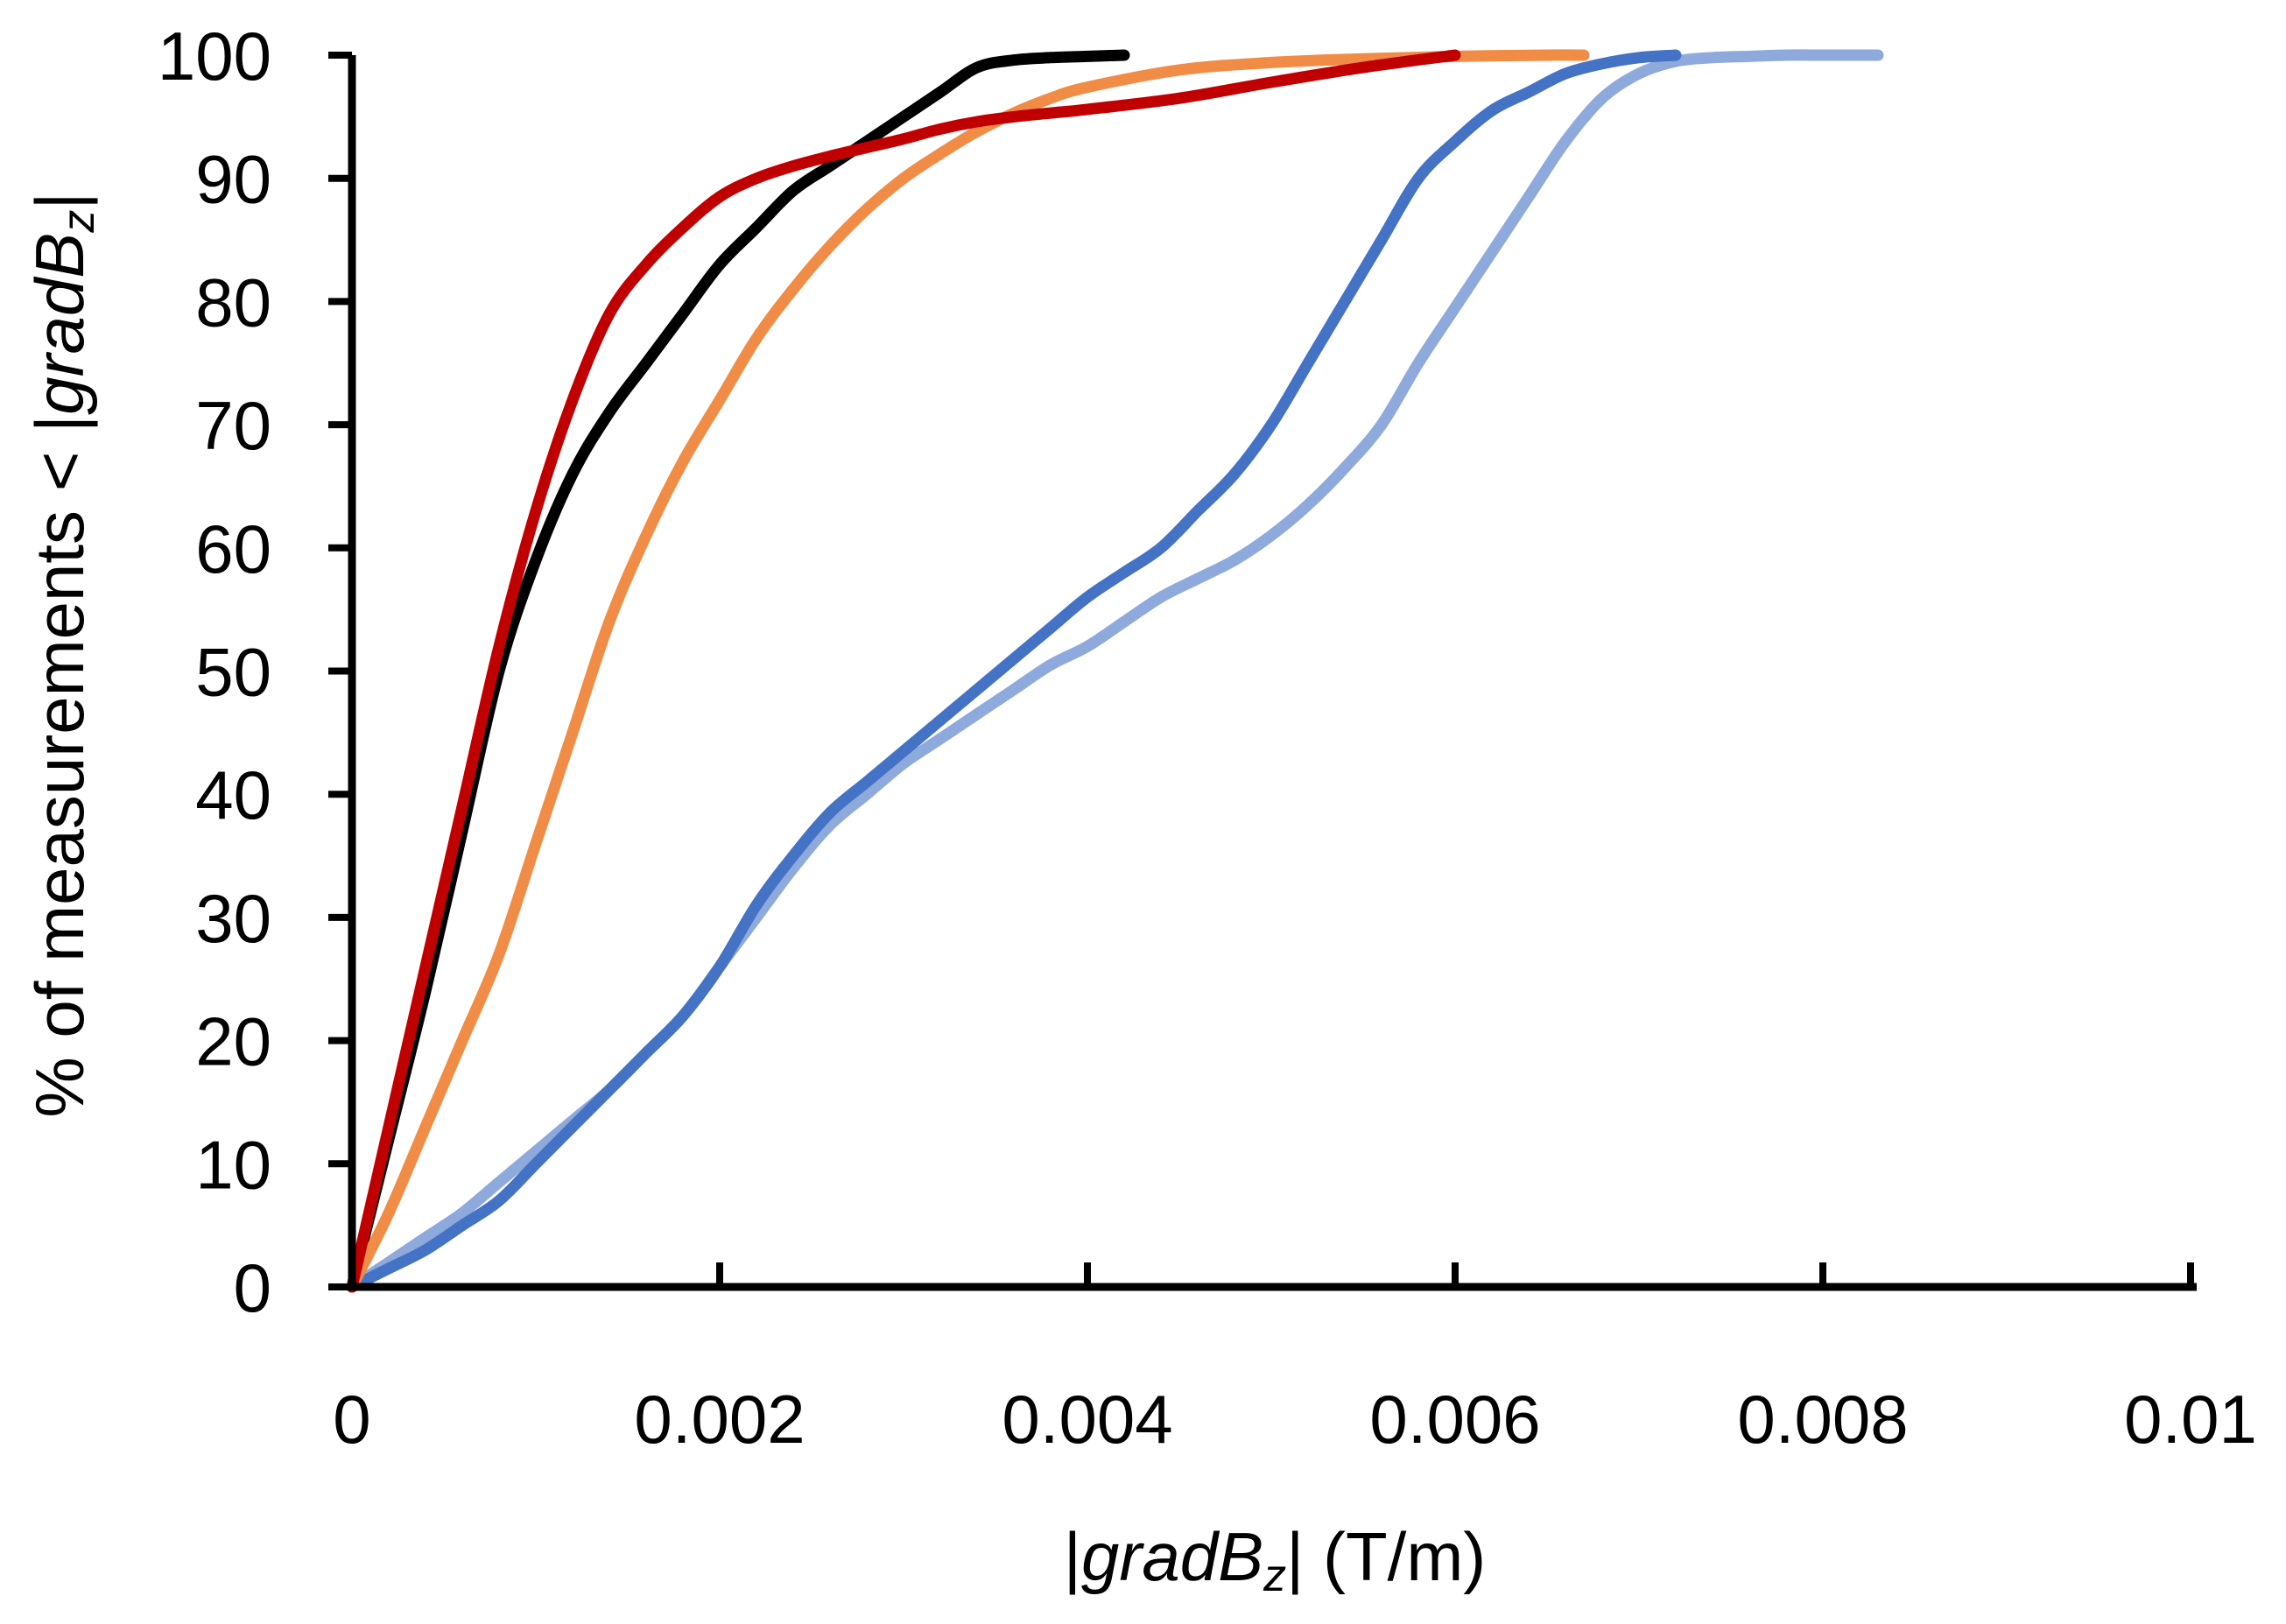  Describe the element at coordinates (351, 1419) in the screenshot. I see `x-tick-label-0: 0` at that location.